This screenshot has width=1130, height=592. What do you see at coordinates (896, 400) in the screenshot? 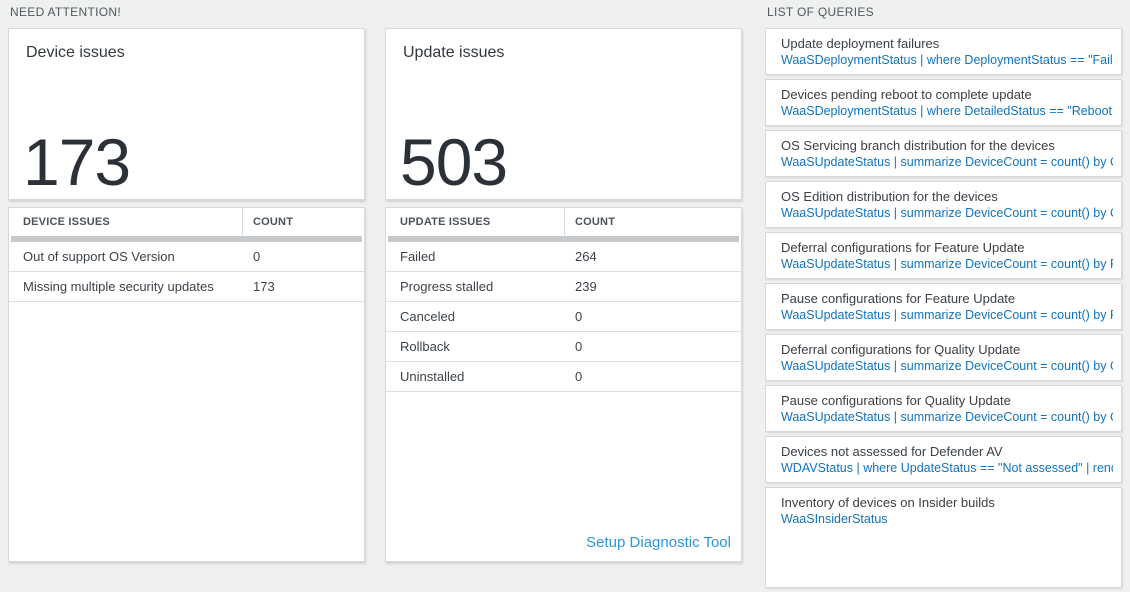
I see `query-title: Pause configurations for Quality Update` at bounding box center [896, 400].